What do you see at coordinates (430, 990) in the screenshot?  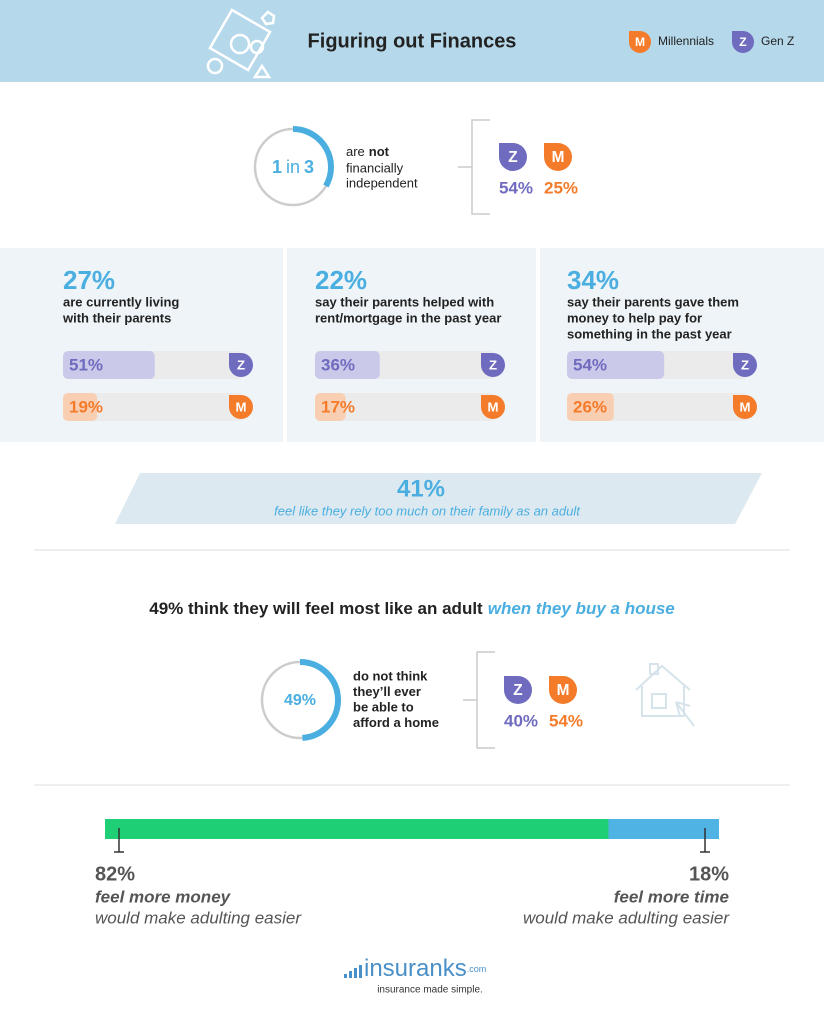 I see `text: insurance made simple.` at bounding box center [430, 990].